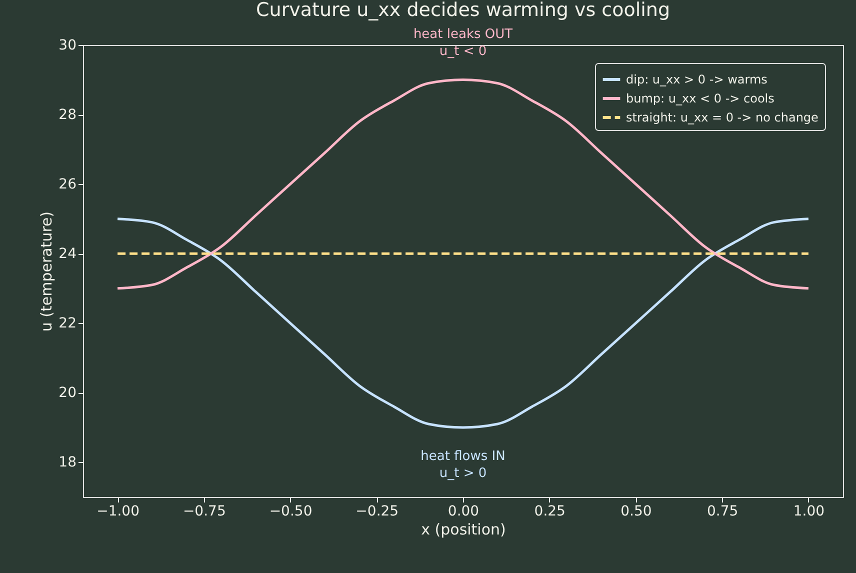  I want to click on x-tick-label: −0.25, so click(377, 512).